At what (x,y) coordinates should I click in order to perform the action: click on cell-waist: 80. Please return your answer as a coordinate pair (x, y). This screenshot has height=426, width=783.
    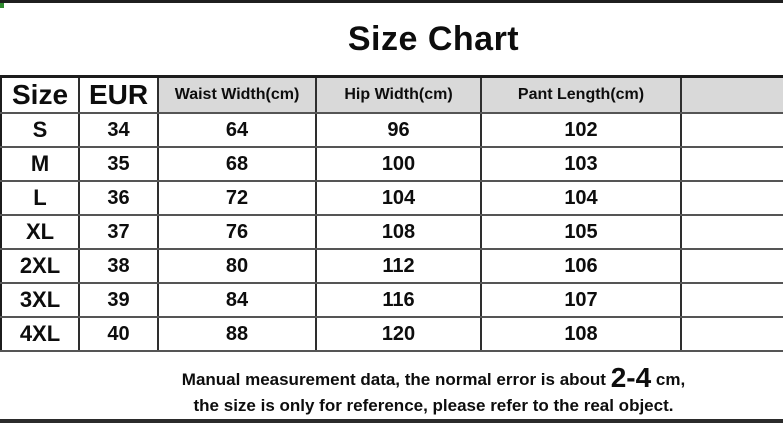
    Looking at the image, I should click on (237, 266).